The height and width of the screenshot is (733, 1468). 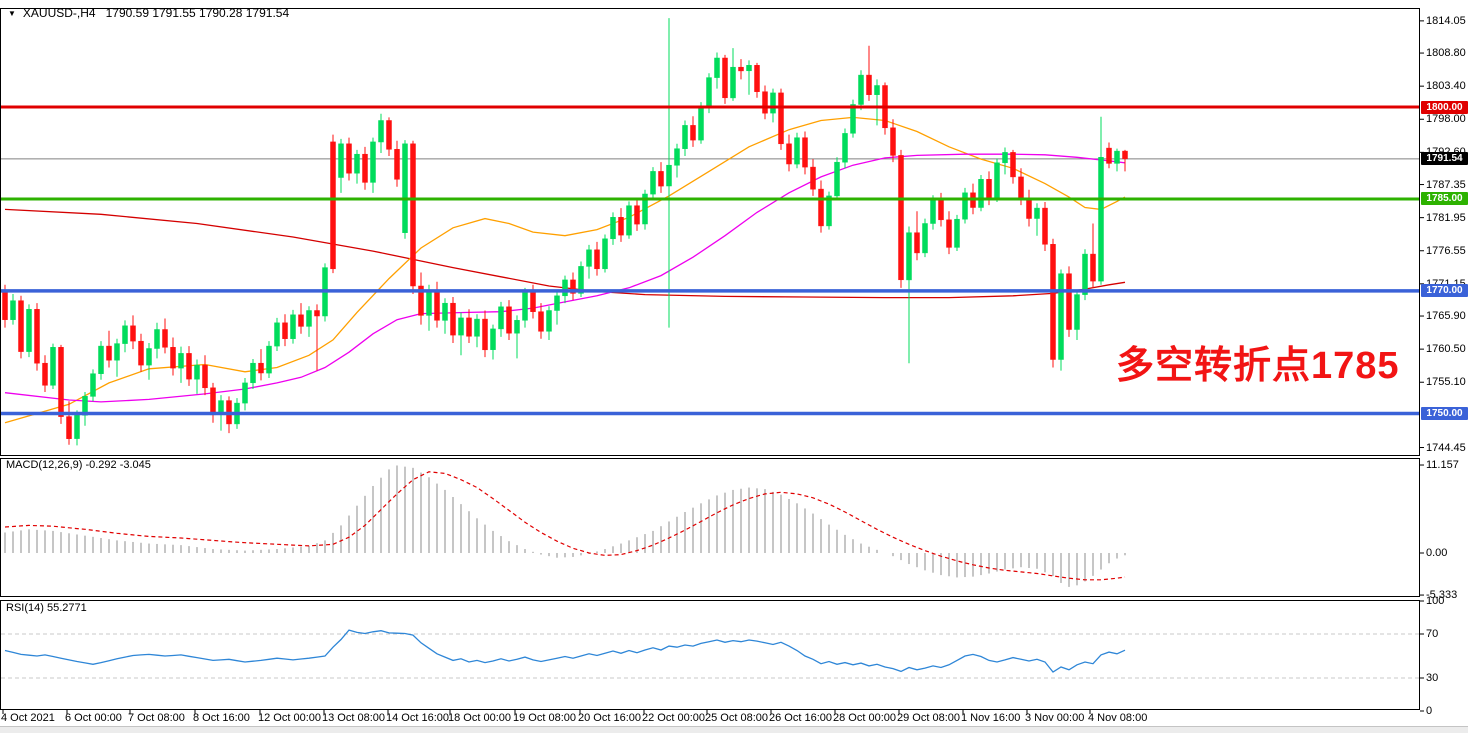 What do you see at coordinates (1444, 291) in the screenshot?
I see `price-level-badge: 1770.00` at bounding box center [1444, 291].